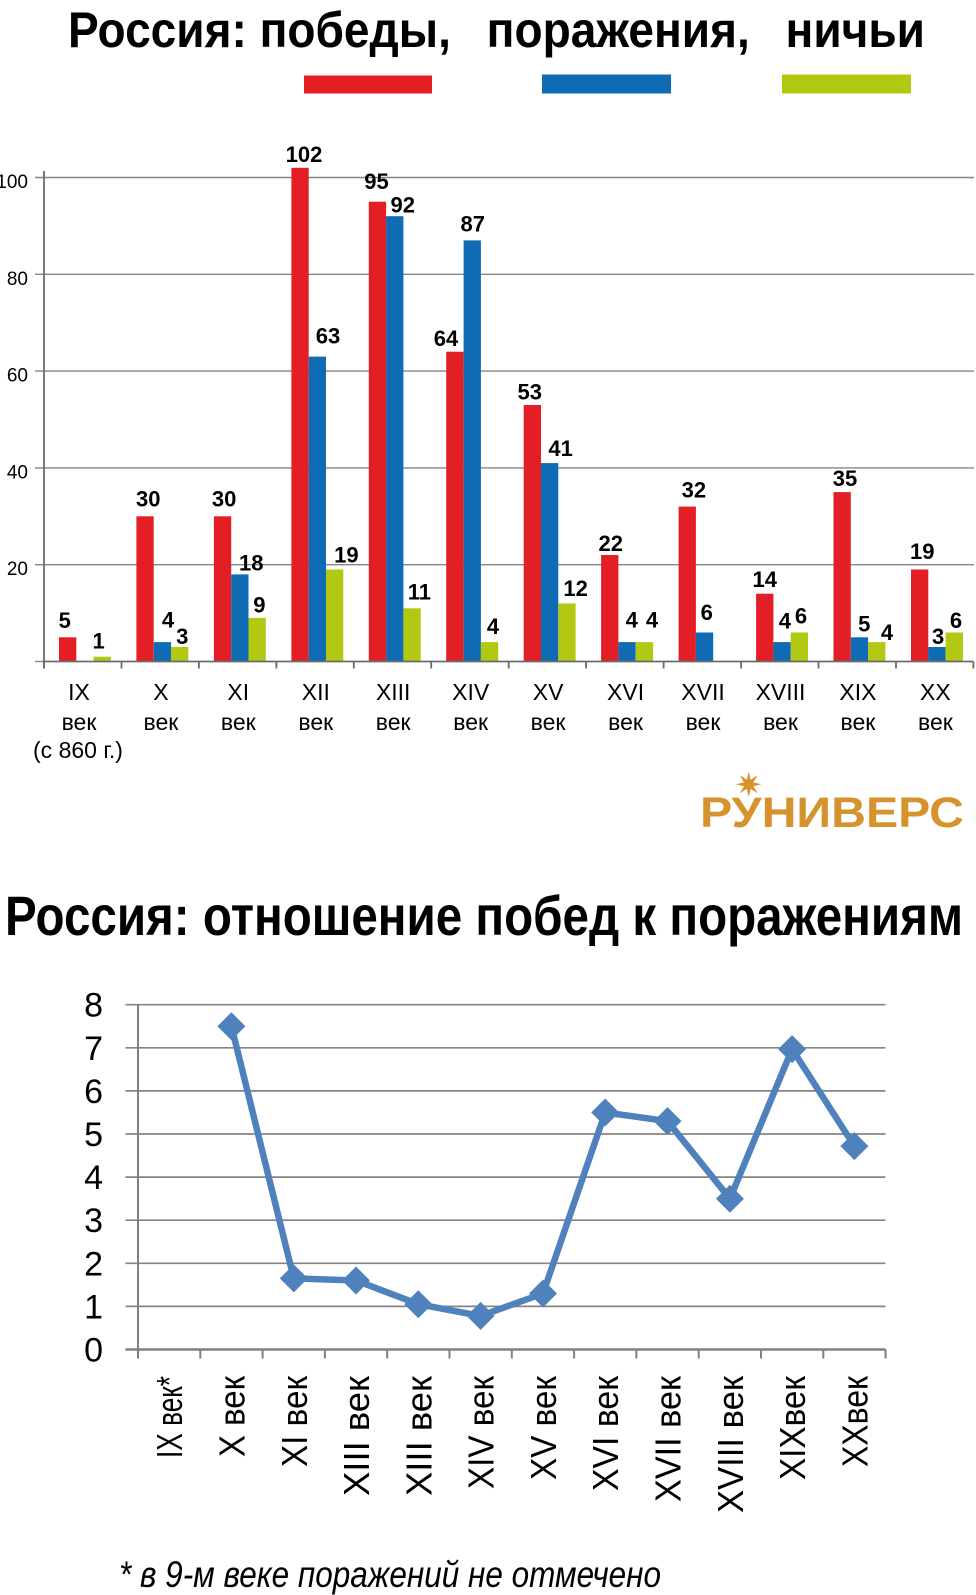  I want to click on svg-text: 35, so click(845, 478).